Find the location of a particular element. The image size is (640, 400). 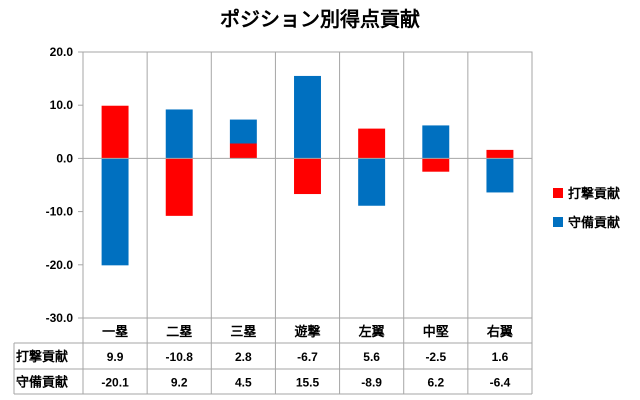

table-cell: 15.5 is located at coordinates (308, 383).